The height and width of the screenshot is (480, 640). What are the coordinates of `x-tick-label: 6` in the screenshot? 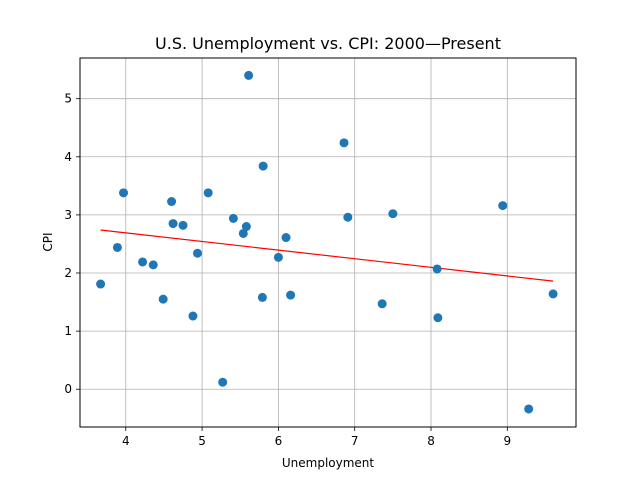 It's located at (279, 441).